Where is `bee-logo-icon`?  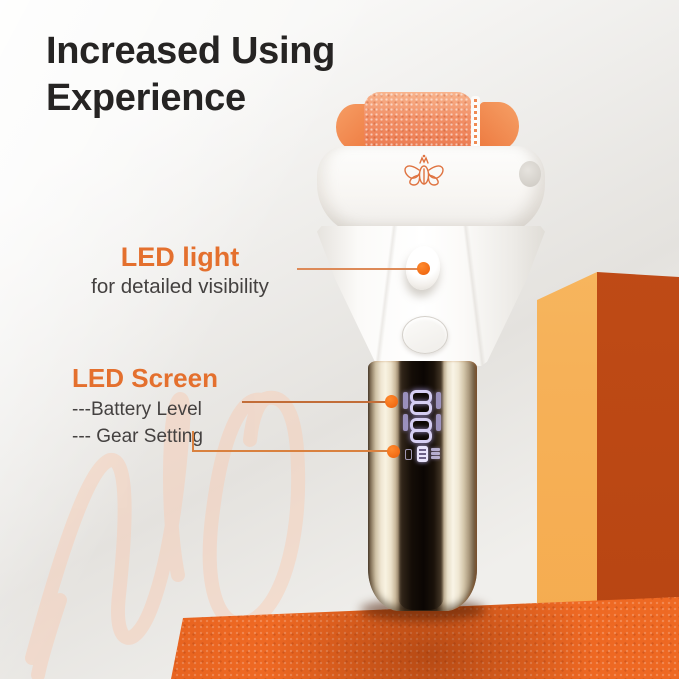
bee-logo-icon is located at coordinates (424, 170).